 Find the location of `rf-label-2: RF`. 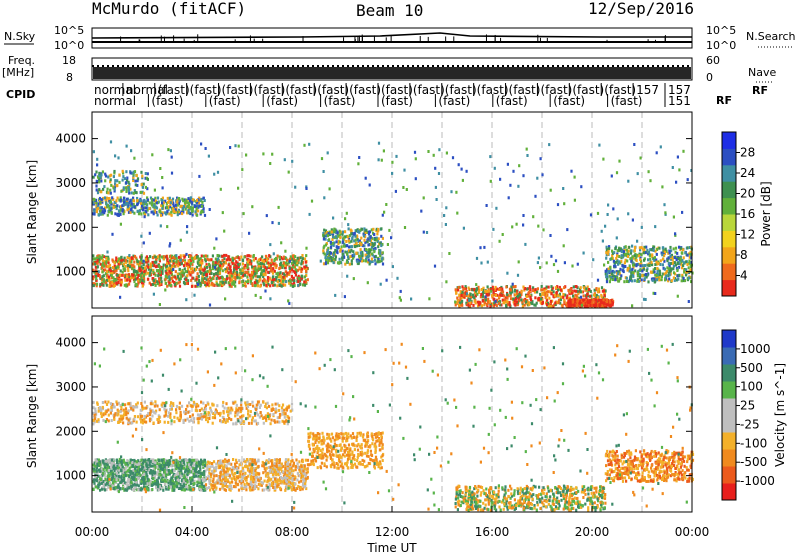

rf-label-2: RF is located at coordinates (724, 100).